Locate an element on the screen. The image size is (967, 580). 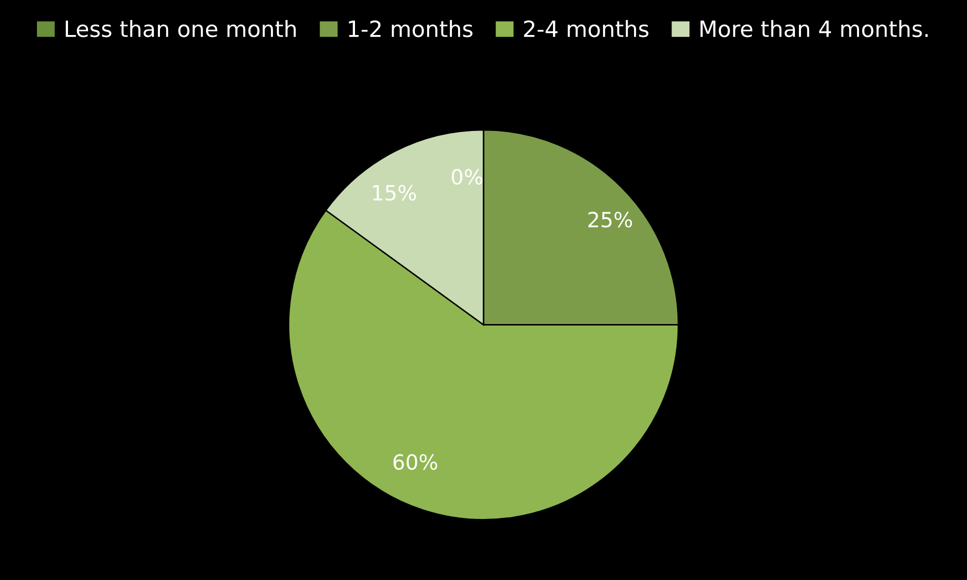
text: 0% is located at coordinates (467, 176).